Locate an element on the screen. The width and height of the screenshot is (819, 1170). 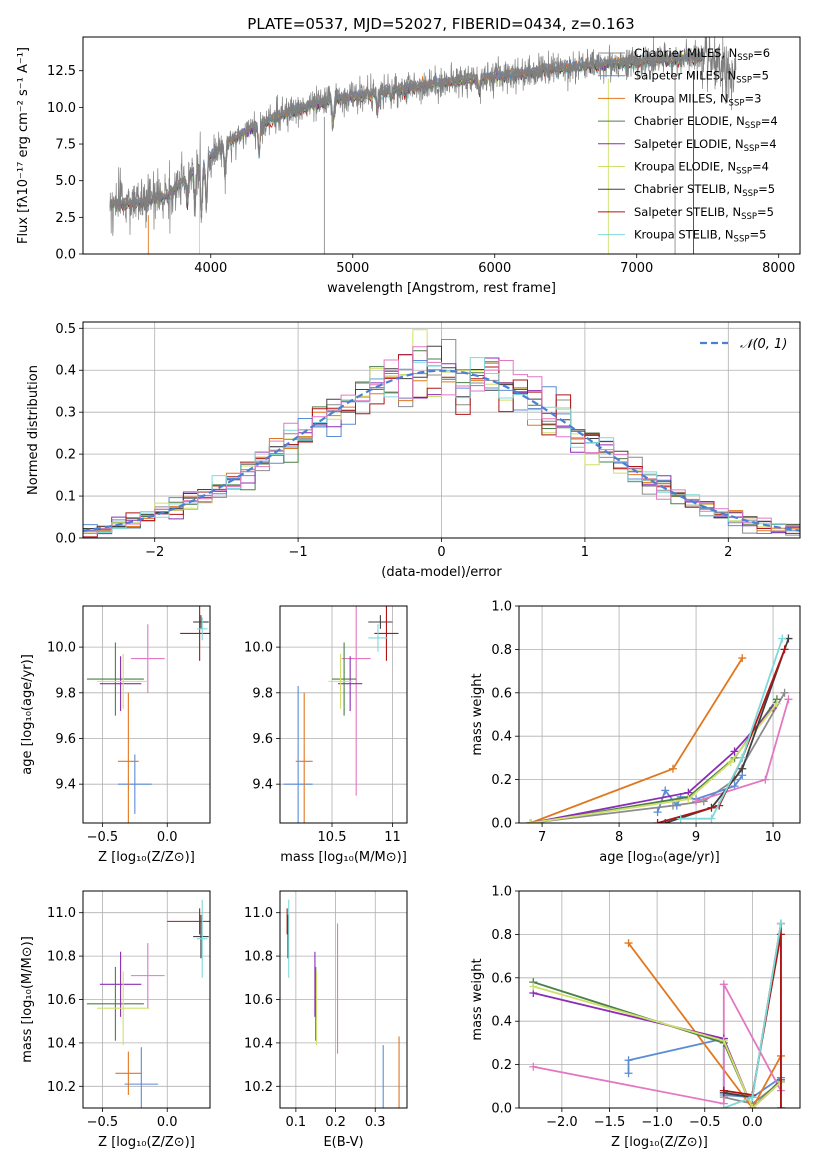
x-tick-label: −2.0 is located at coordinates (562, 1122).